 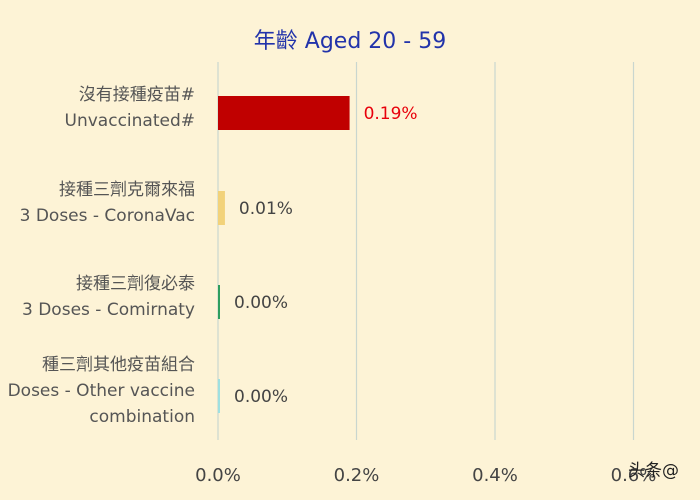 I want to click on category-label-en: 3 Doses - CoronaVac, so click(x=107, y=216).